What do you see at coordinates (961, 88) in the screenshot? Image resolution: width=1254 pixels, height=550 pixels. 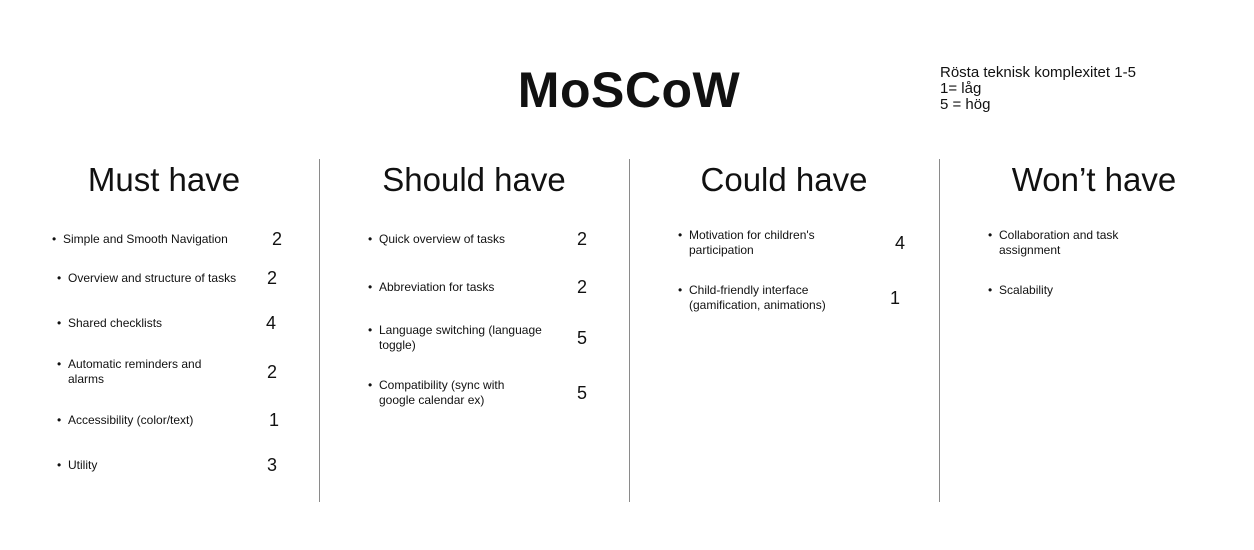 I see `voting-note-line: 1= låg` at bounding box center [961, 88].